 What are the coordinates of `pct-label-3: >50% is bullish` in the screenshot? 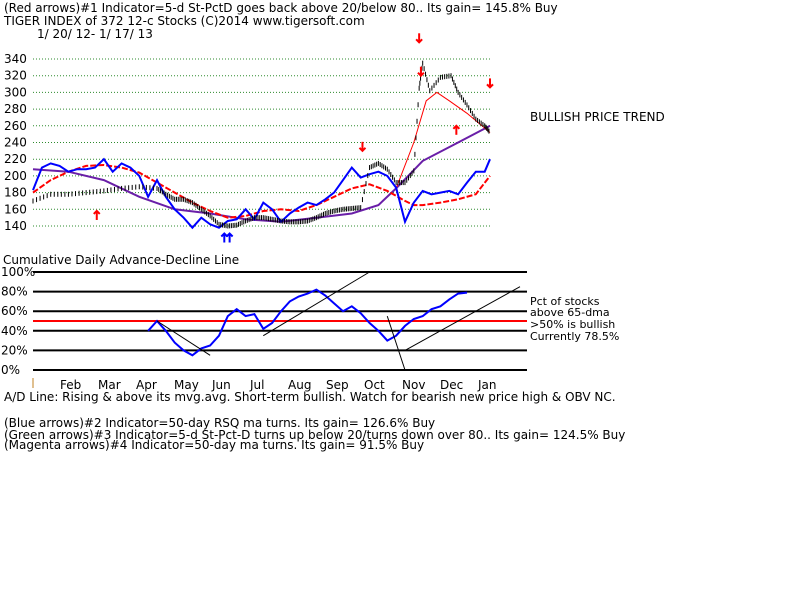 It's located at (573, 324).